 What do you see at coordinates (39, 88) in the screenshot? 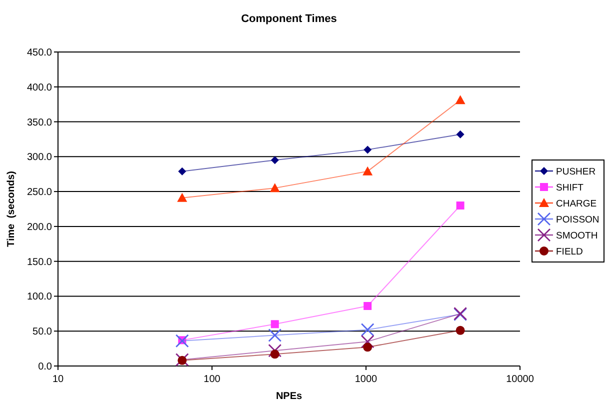
I see `y-tick-label: 400.0` at bounding box center [39, 88].